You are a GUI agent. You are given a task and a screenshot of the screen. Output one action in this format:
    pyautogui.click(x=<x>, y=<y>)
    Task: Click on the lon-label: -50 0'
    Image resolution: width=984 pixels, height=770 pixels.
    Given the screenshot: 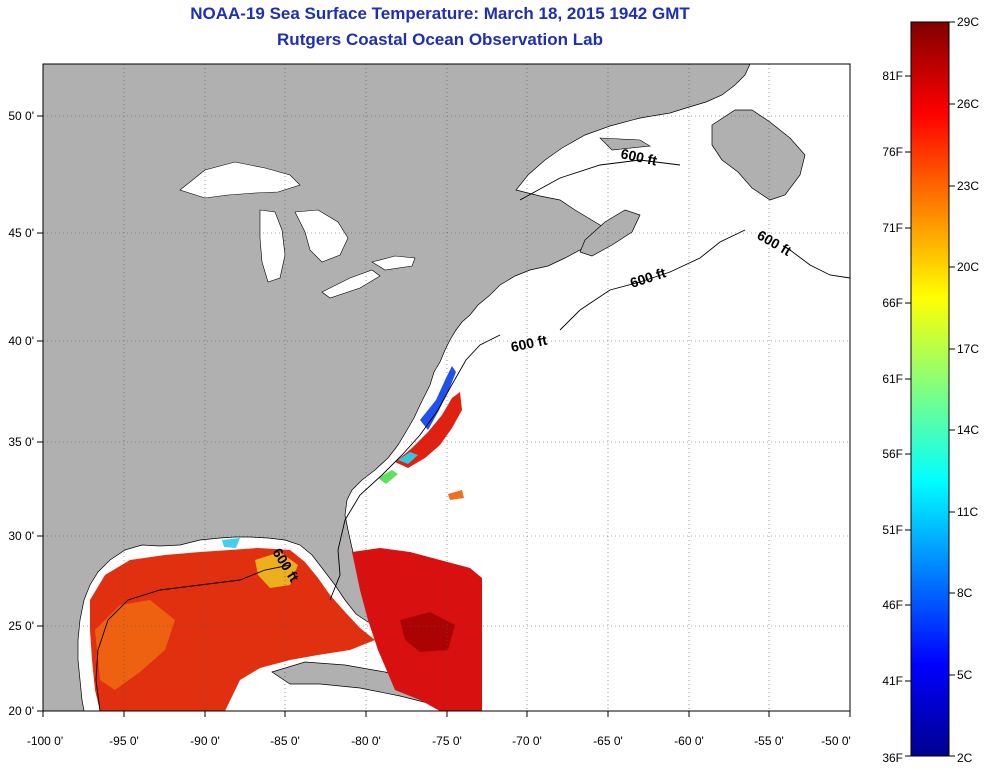 What is the action you would take?
    pyautogui.click(x=836, y=741)
    